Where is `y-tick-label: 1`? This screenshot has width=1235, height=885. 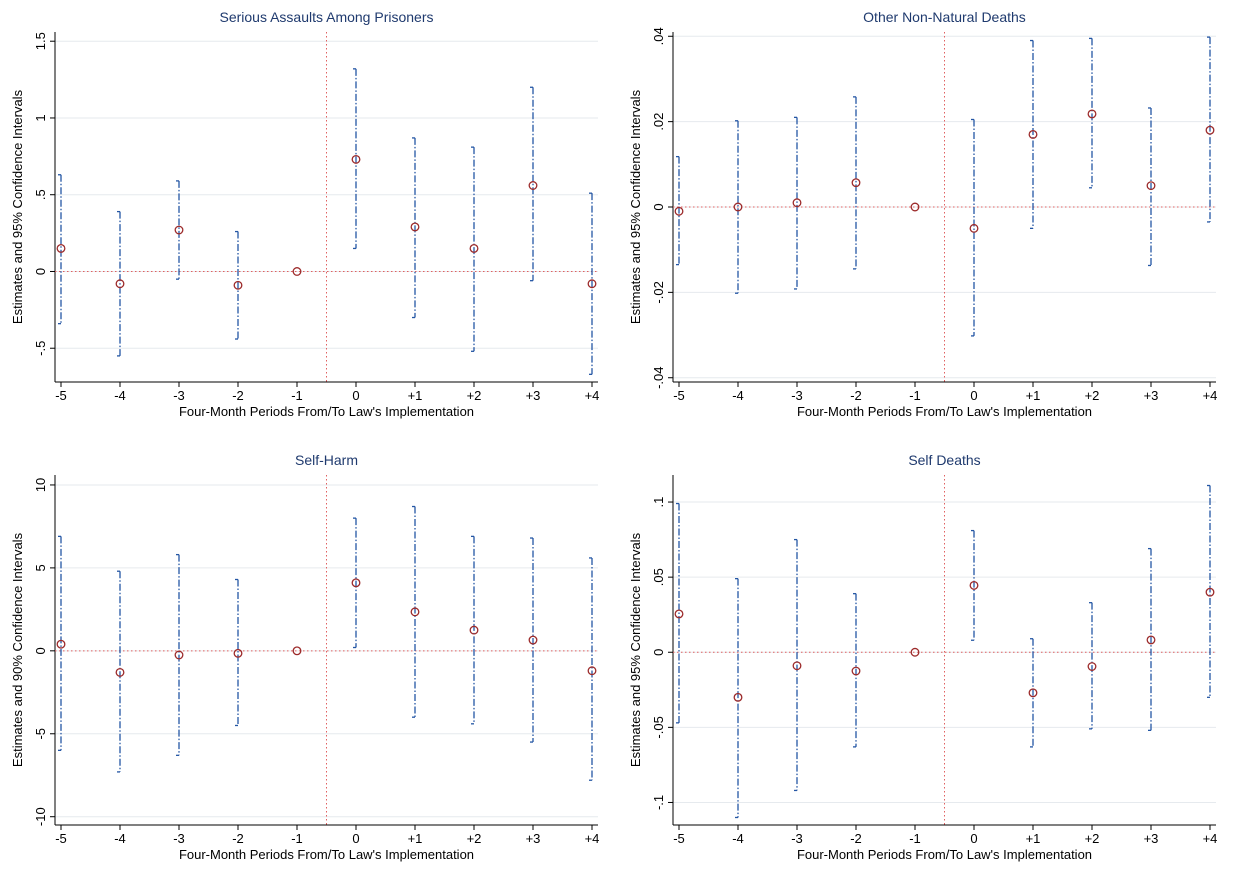
y-tick-label: 1 is located at coordinates (40, 117).